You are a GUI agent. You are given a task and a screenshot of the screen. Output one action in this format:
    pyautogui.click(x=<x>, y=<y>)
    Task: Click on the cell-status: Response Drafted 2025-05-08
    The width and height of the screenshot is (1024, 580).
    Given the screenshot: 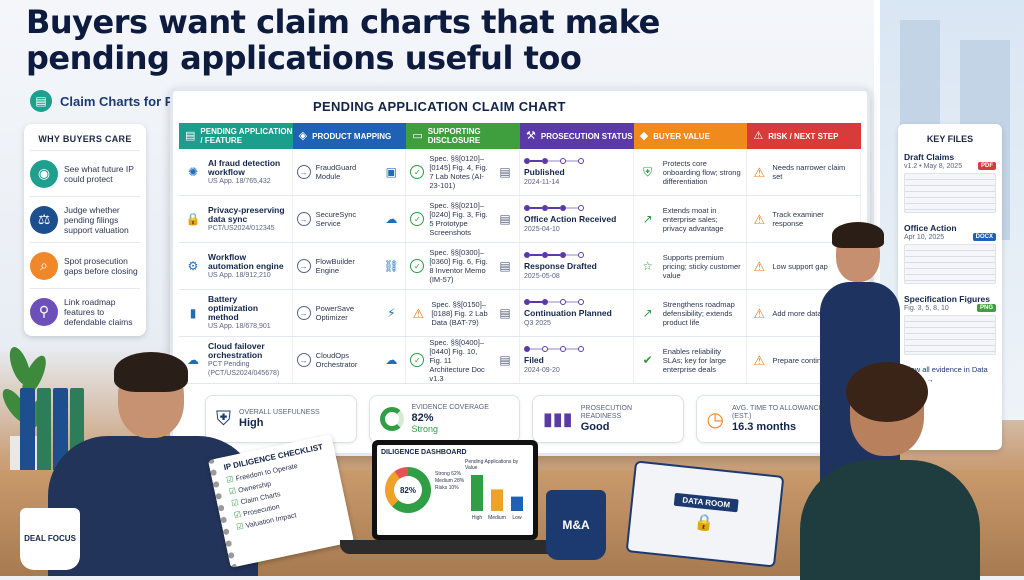 What is the action you would take?
    pyautogui.click(x=577, y=266)
    